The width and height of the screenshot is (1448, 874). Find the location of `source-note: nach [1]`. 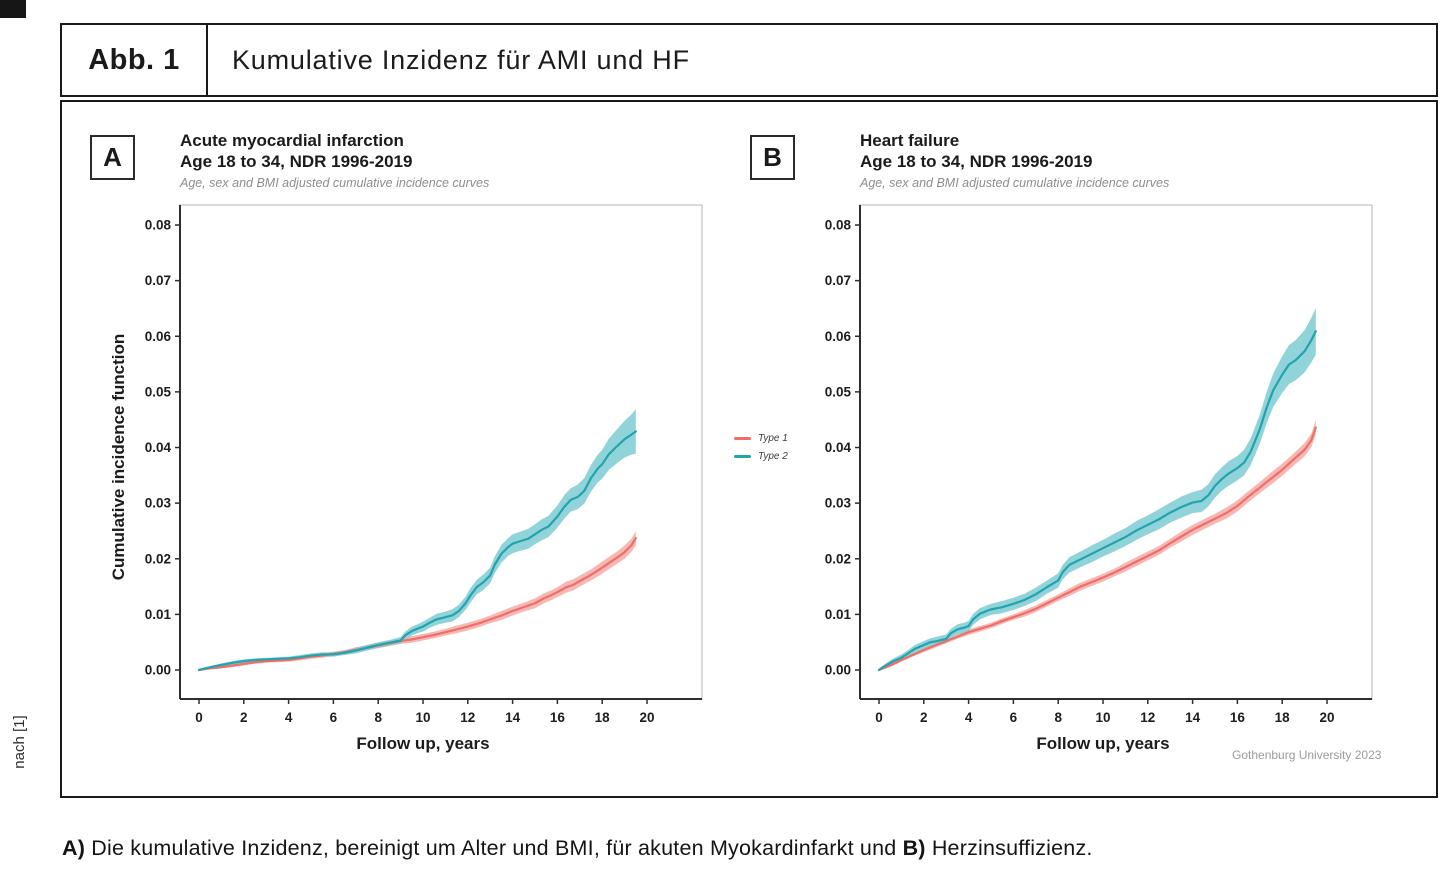

source-note: nach [1] is located at coordinates (19, 742).